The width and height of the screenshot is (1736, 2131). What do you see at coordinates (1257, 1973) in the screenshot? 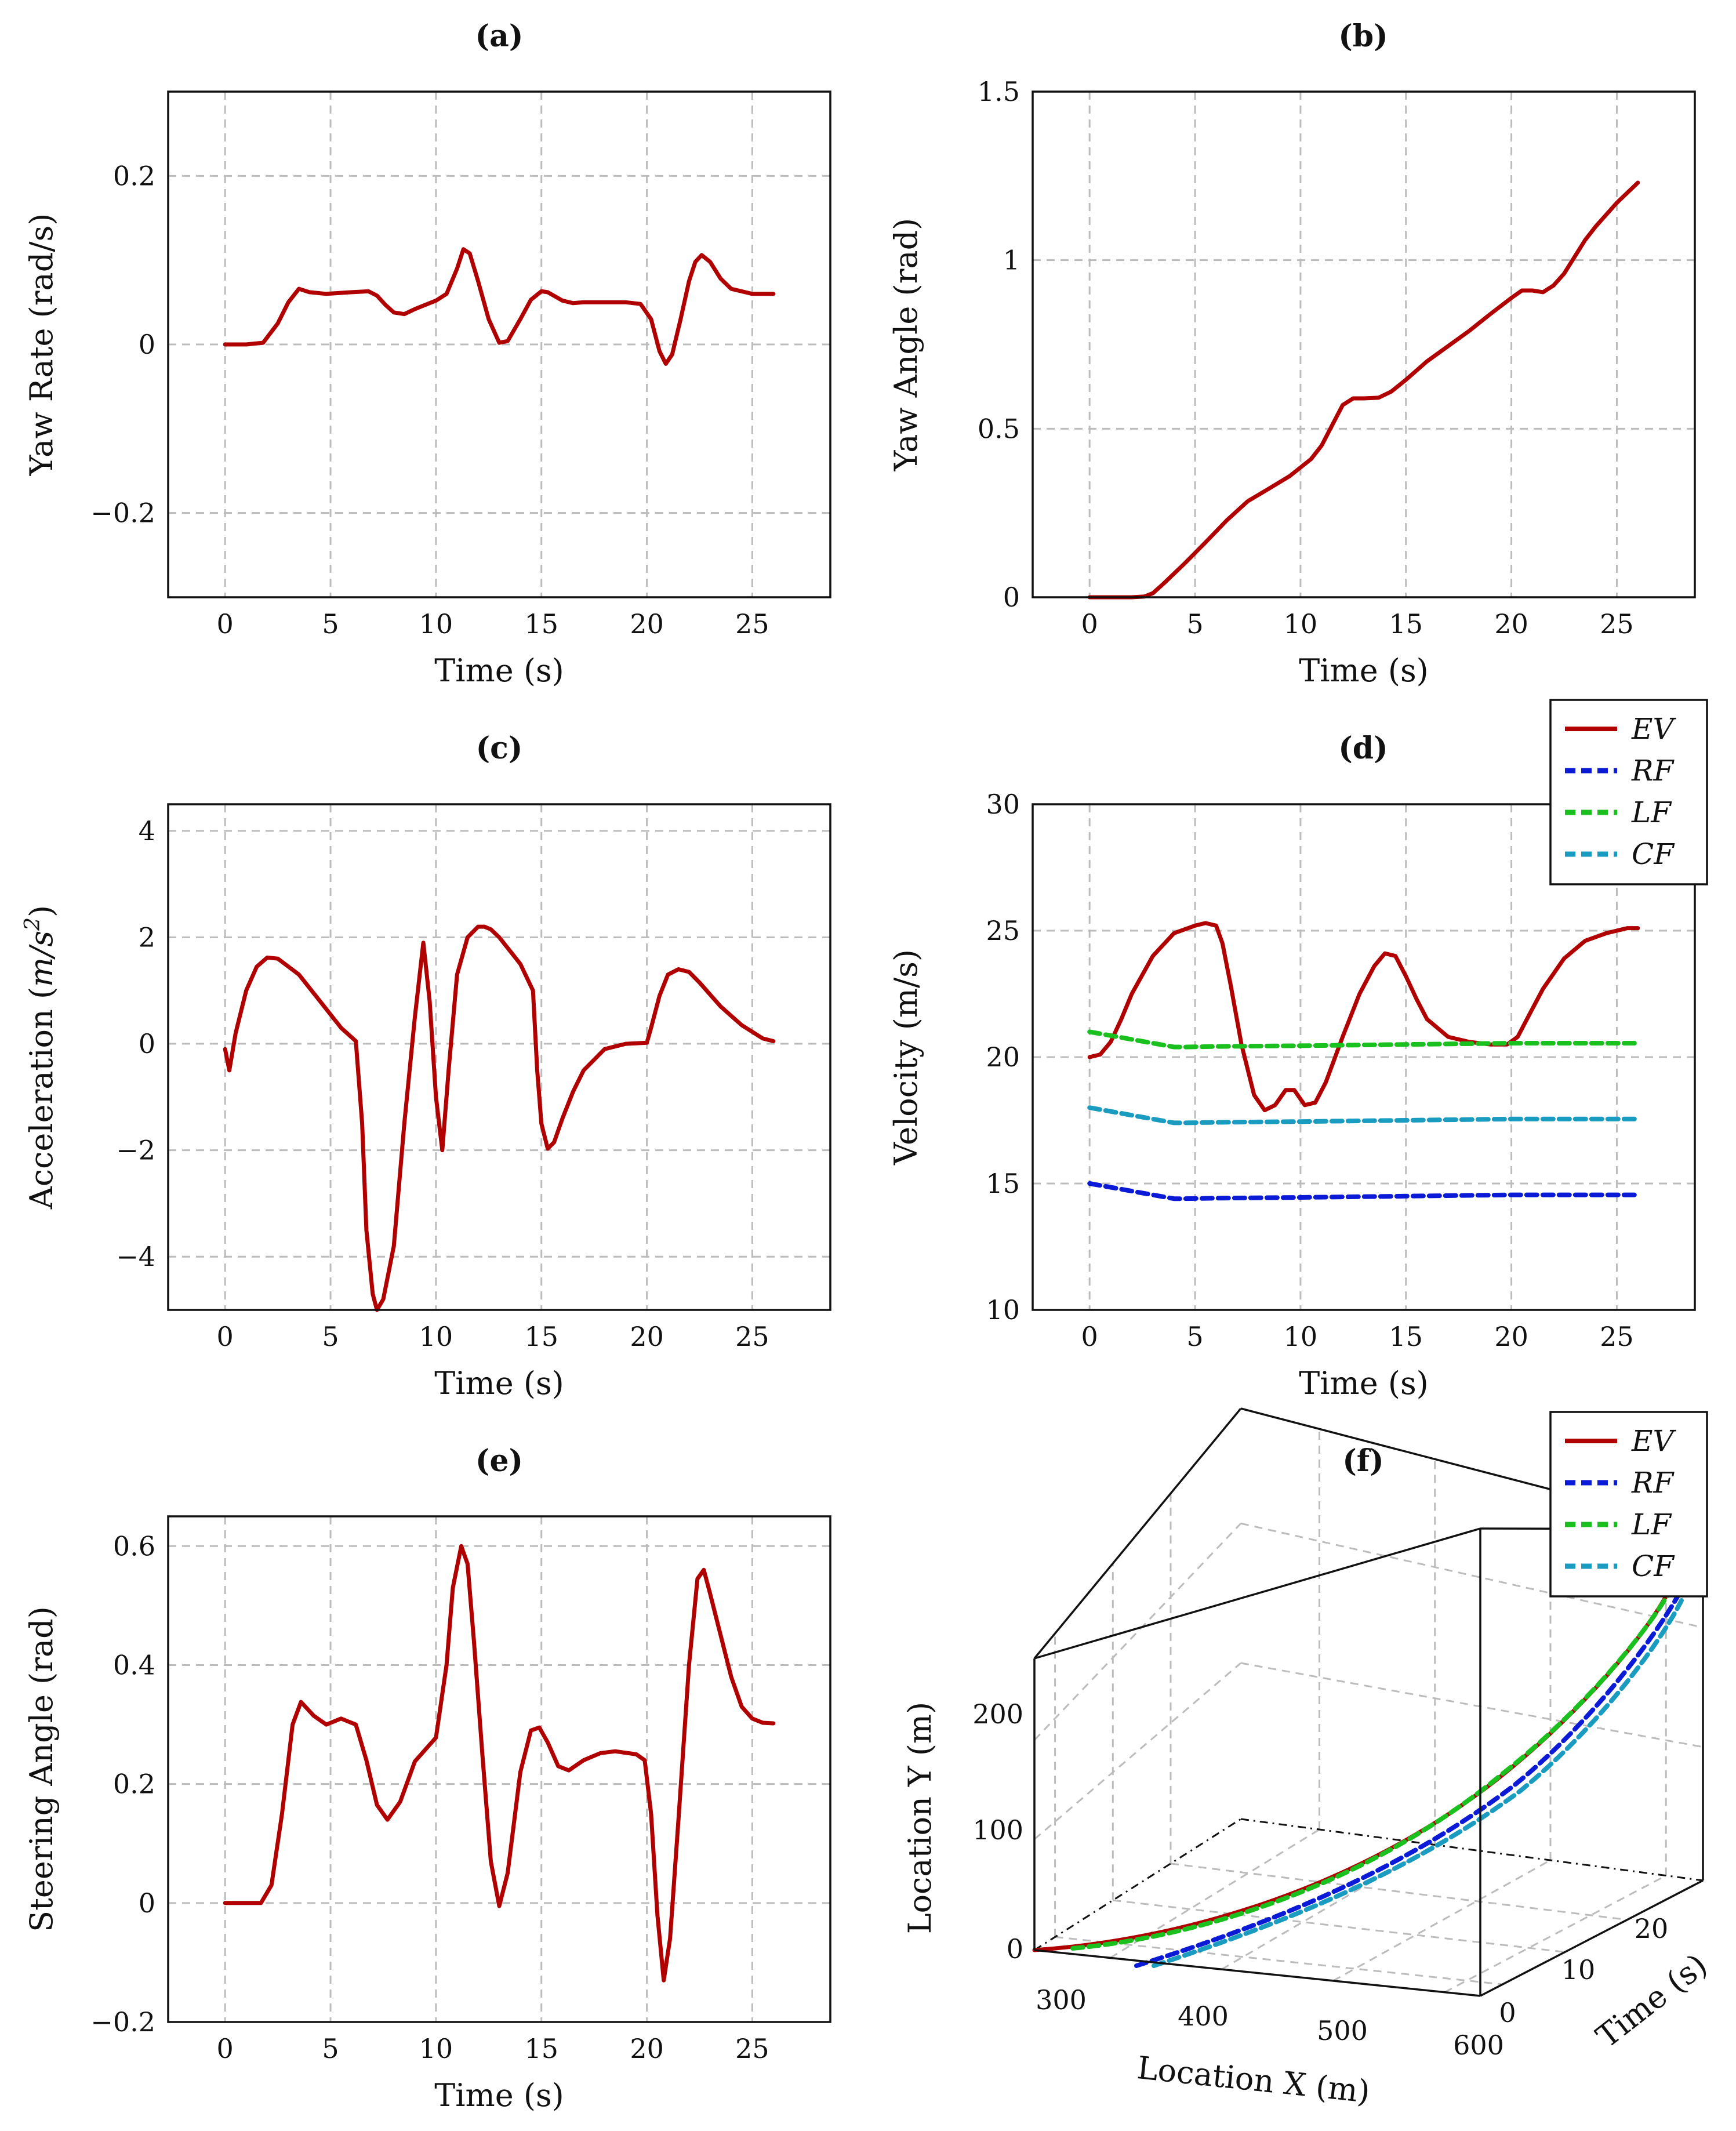
I see `box-edge` at bounding box center [1257, 1973].